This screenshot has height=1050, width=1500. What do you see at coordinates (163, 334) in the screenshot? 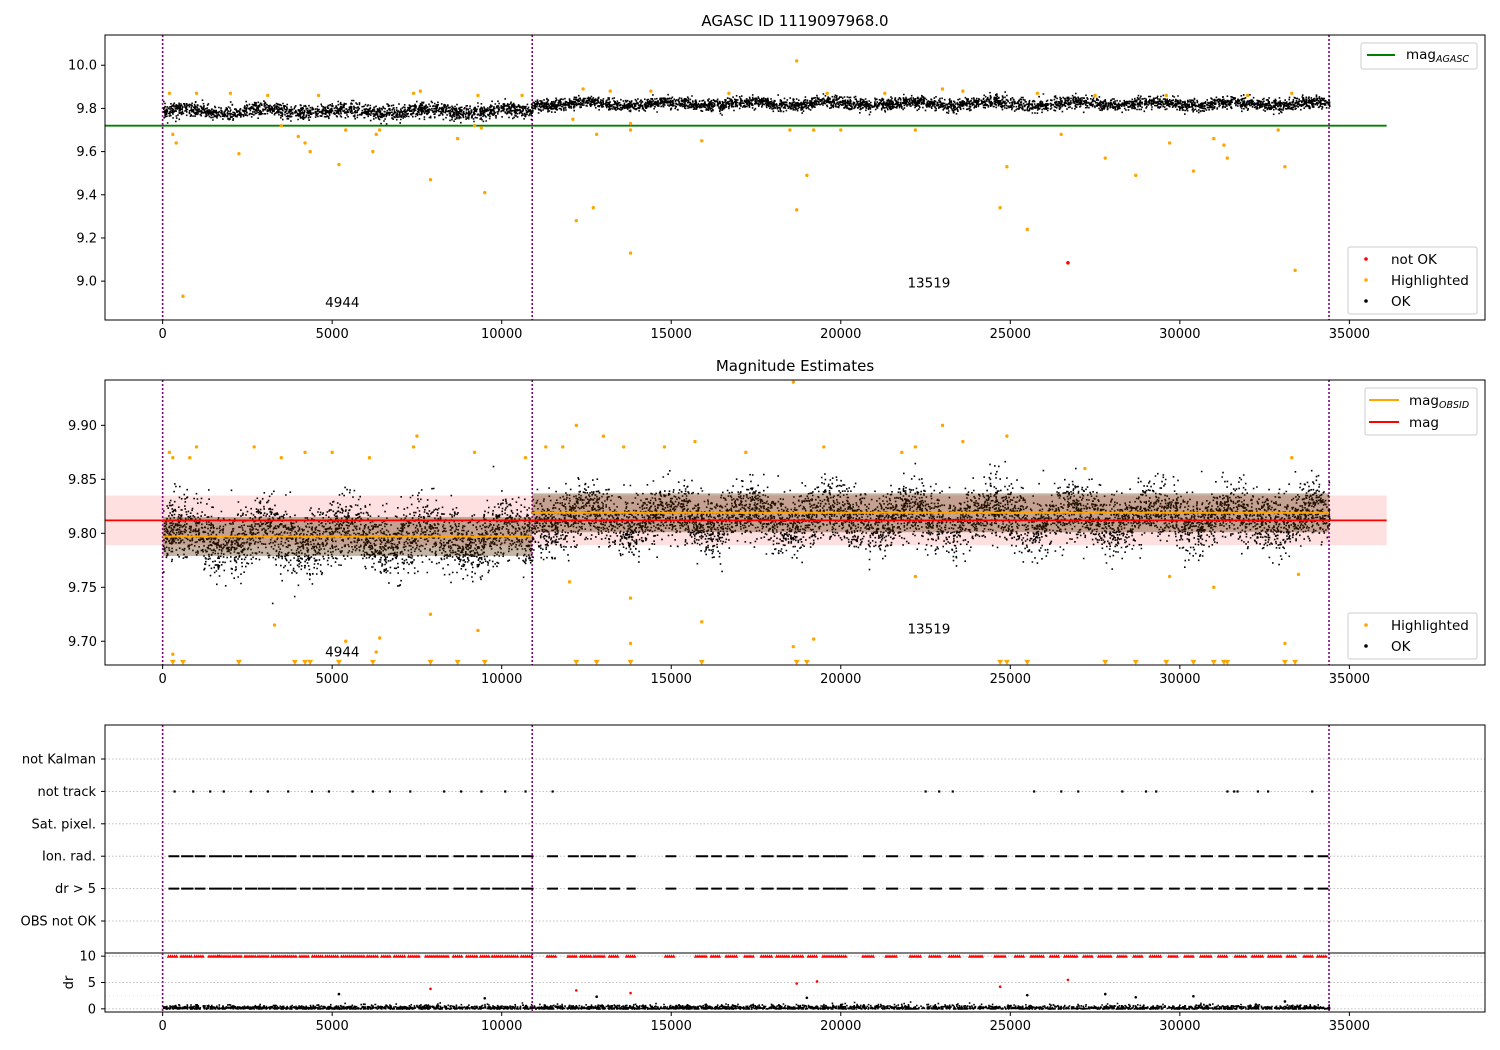
I see `agasc-xtick-label: 0` at bounding box center [163, 334].